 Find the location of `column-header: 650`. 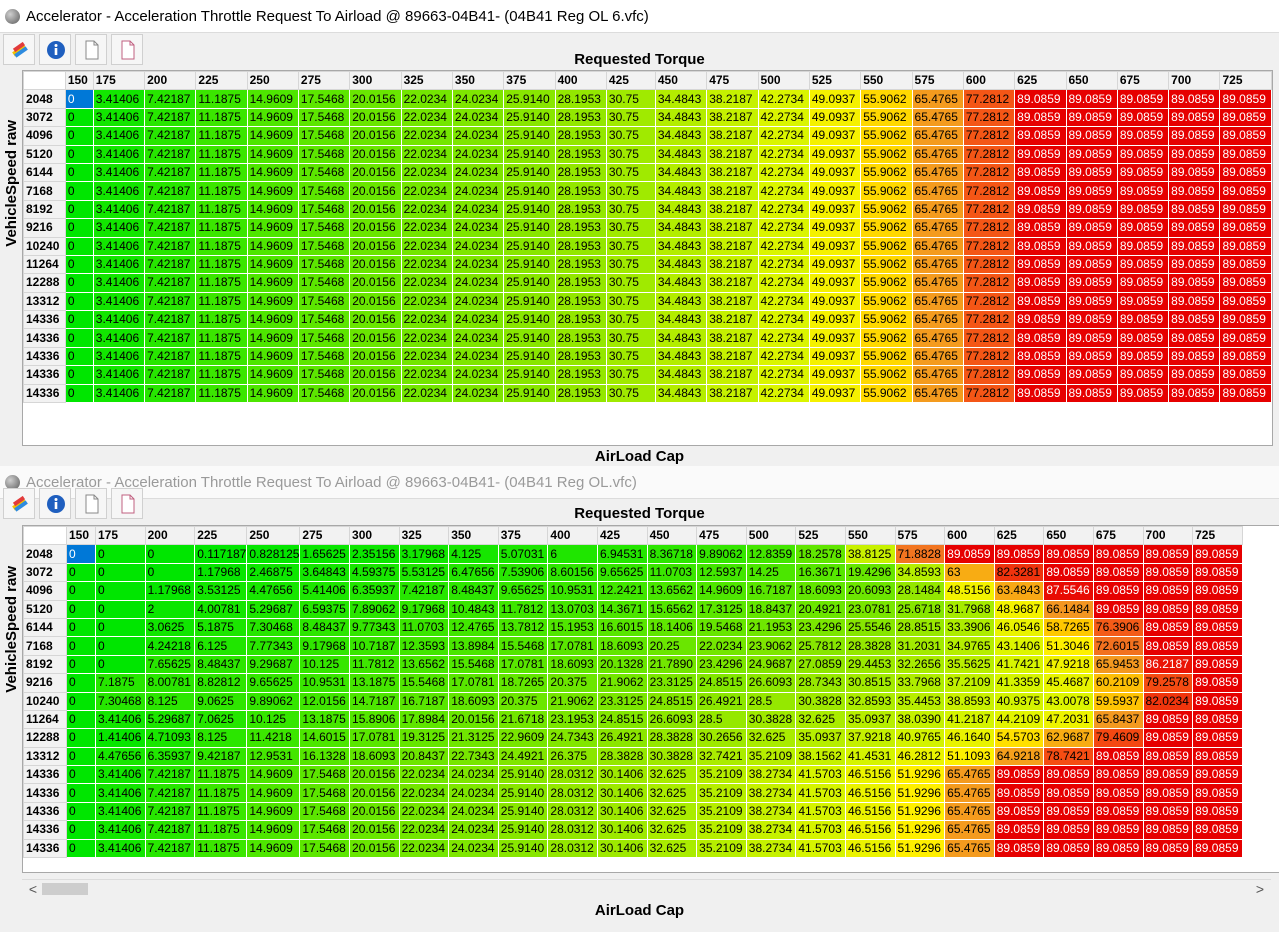

column-header: 650 is located at coordinates (1068, 536).